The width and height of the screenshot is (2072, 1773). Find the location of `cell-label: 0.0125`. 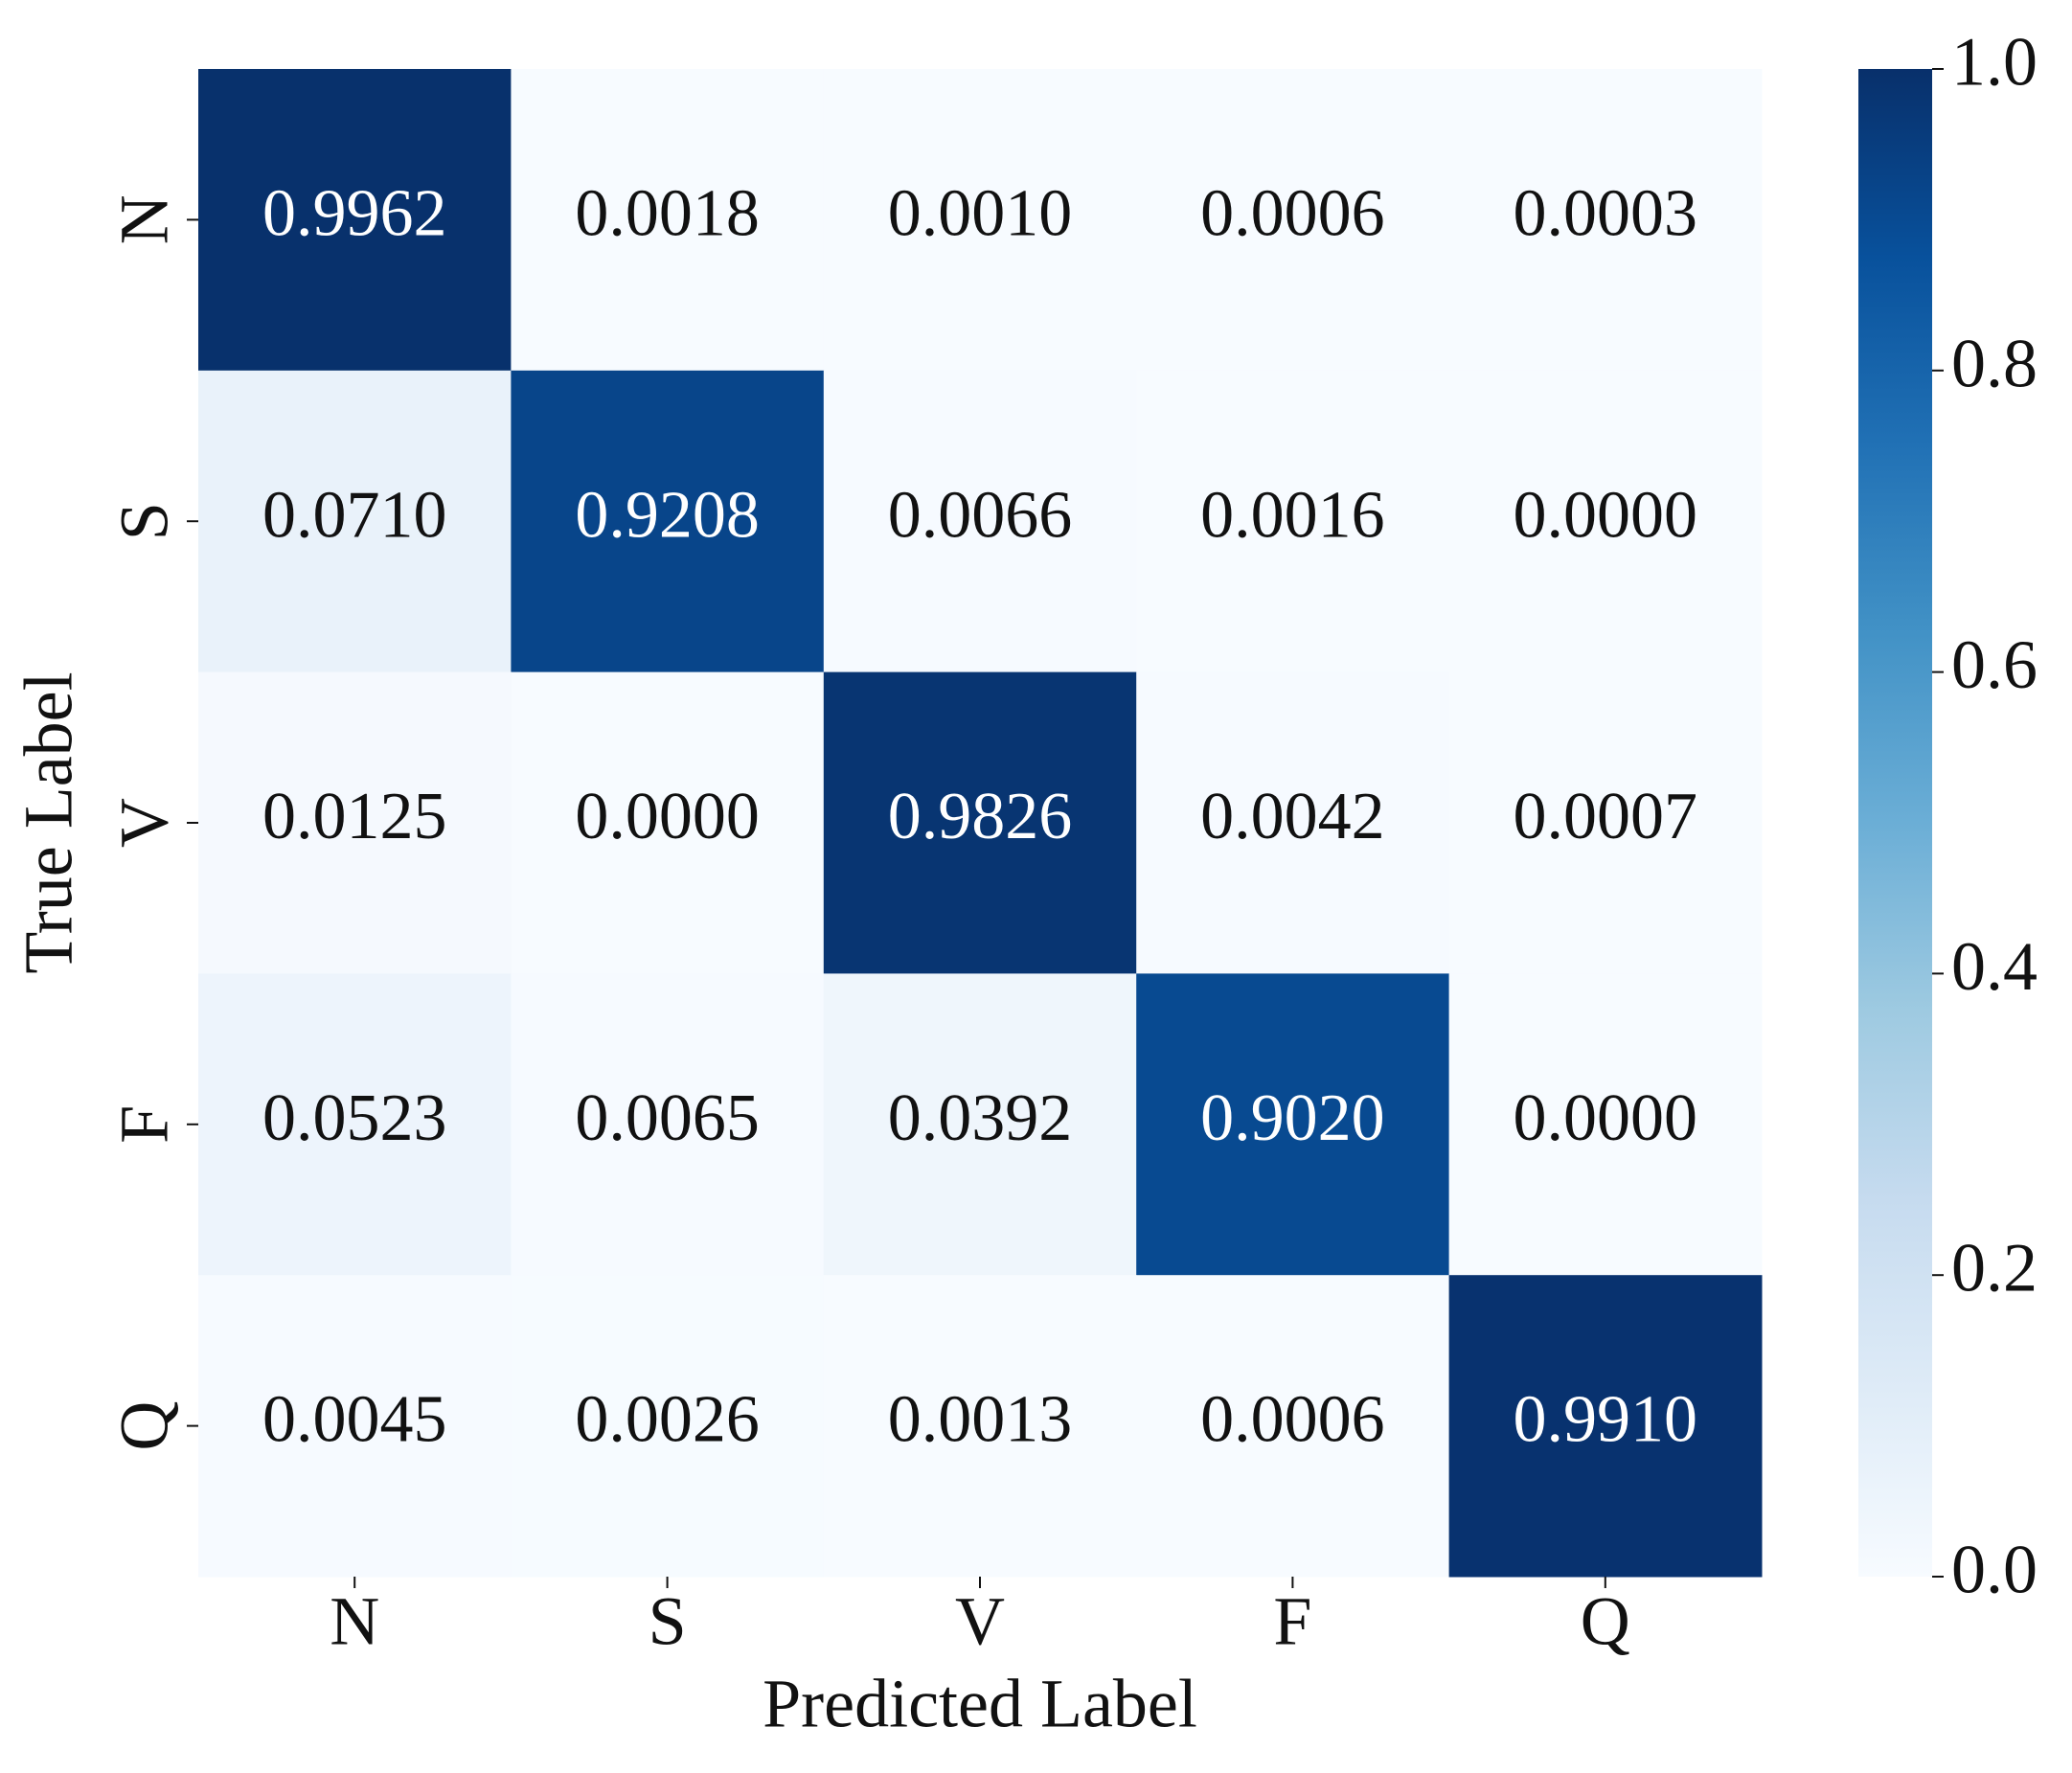

cell-label: 0.0125 is located at coordinates (354, 816).